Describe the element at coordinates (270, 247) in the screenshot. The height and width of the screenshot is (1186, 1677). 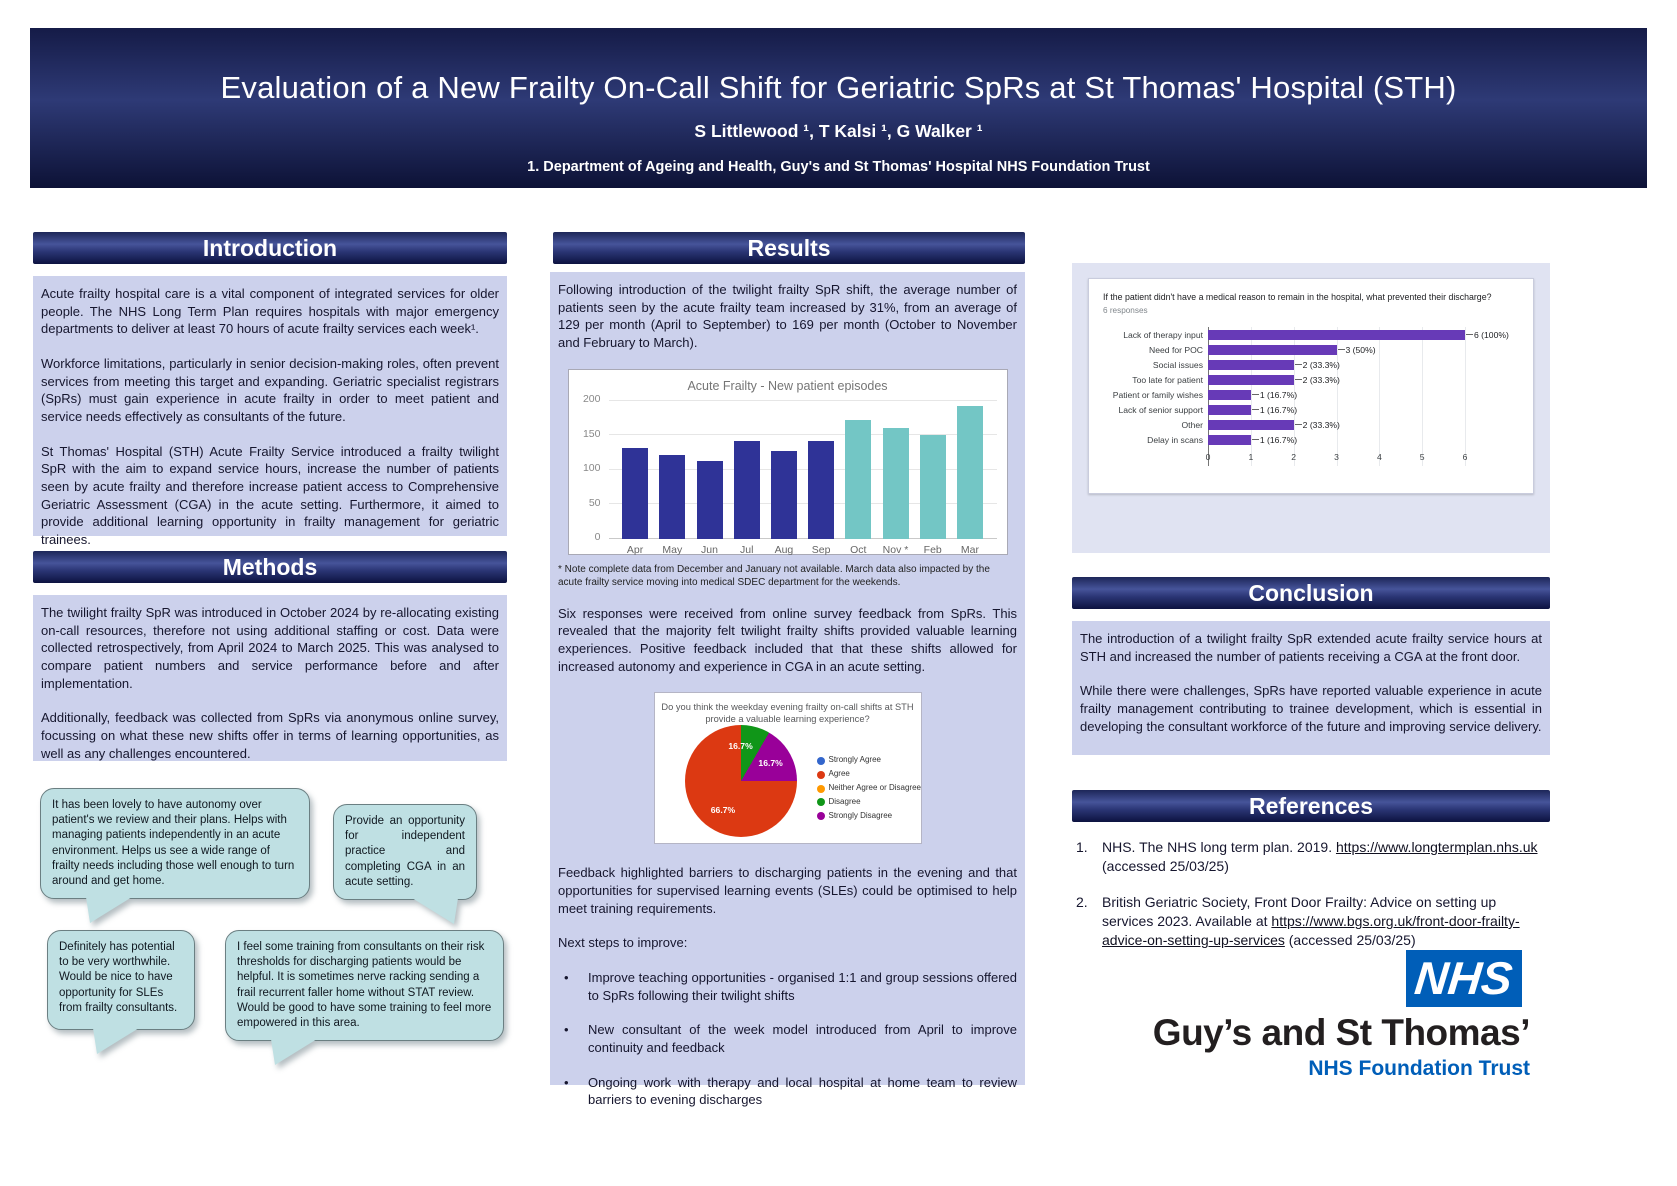
I see `introduction-title: Introduction` at that location.